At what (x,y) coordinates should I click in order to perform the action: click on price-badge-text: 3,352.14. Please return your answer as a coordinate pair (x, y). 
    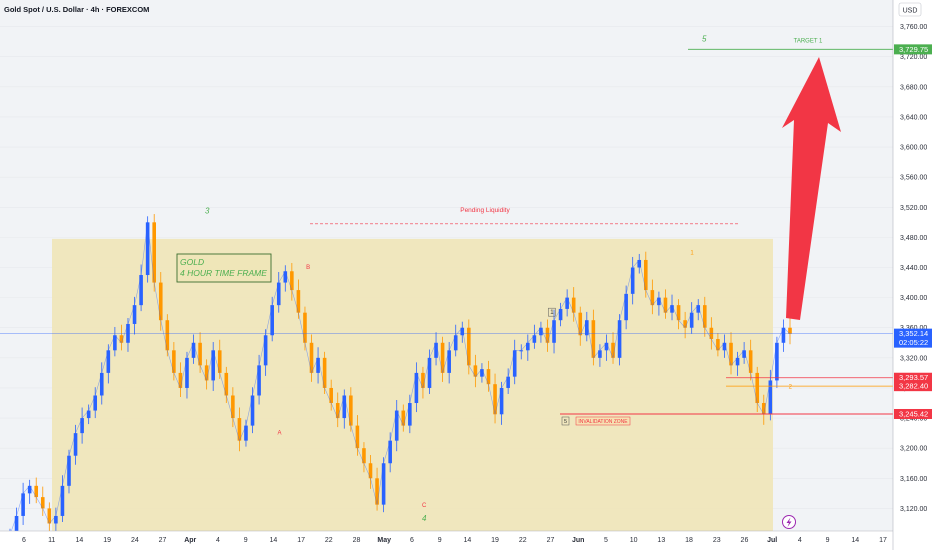
    Looking at the image, I should click on (913, 333).